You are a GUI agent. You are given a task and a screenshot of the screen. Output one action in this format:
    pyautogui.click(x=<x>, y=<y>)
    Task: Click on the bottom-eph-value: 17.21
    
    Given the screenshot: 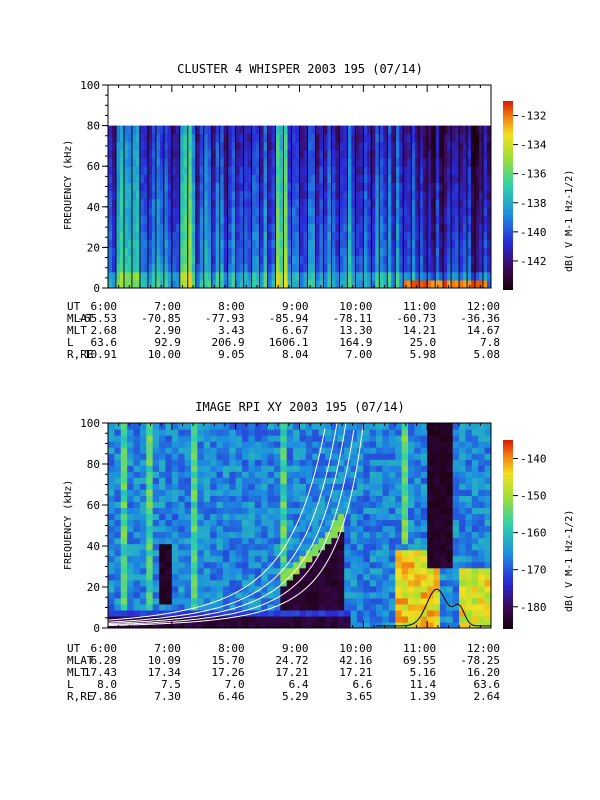 What is the action you would take?
    pyautogui.click(x=291, y=672)
    